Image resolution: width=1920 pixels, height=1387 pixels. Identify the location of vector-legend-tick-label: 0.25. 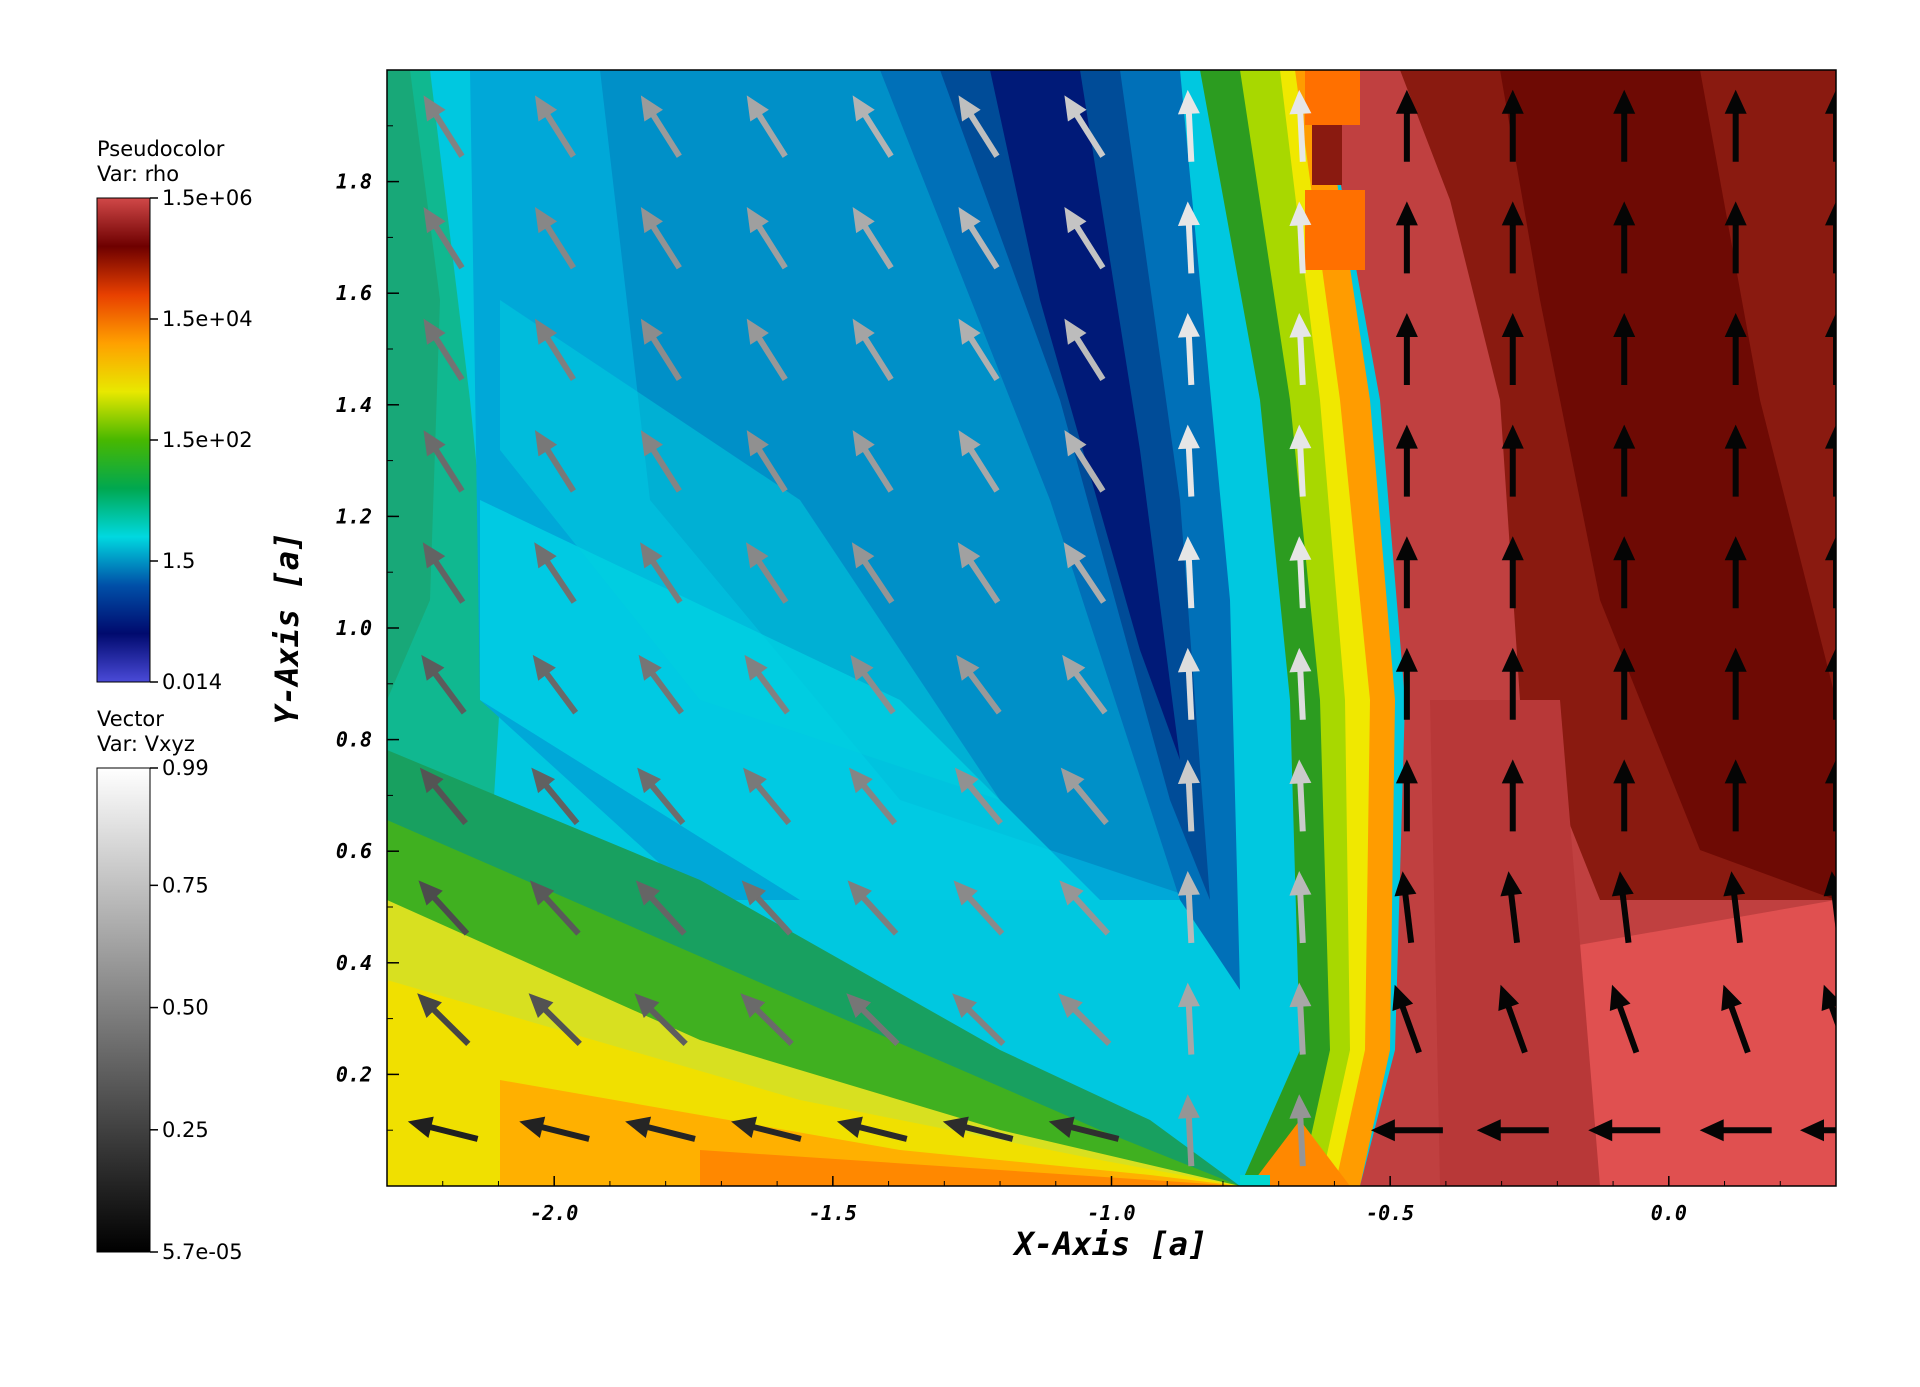
(185, 1130).